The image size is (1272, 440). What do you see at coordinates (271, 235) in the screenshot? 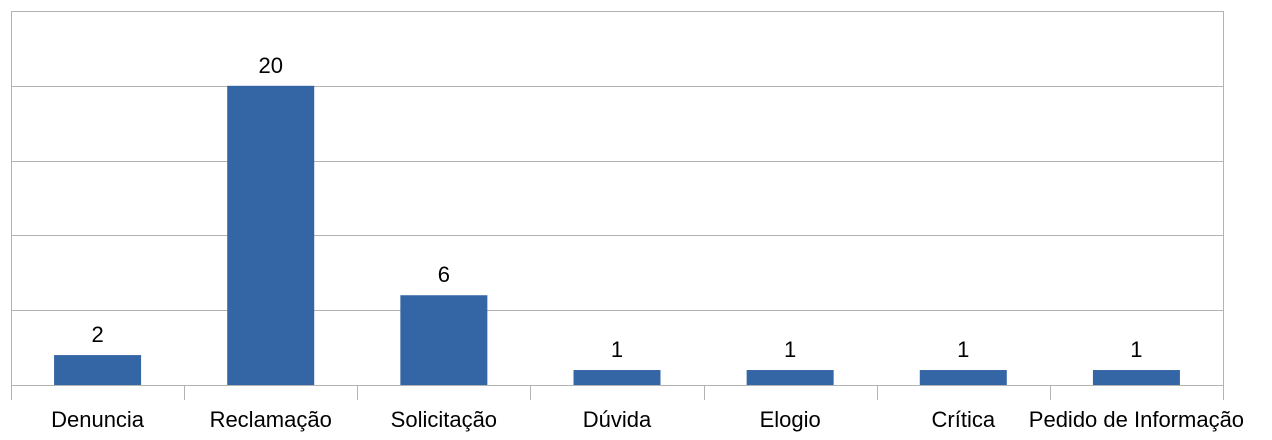
I see `bar-reclamacao` at bounding box center [271, 235].